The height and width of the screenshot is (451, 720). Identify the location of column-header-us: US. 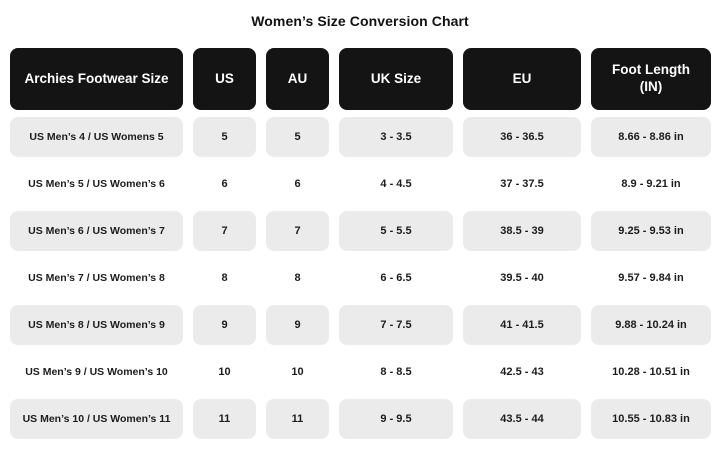
(224, 79).